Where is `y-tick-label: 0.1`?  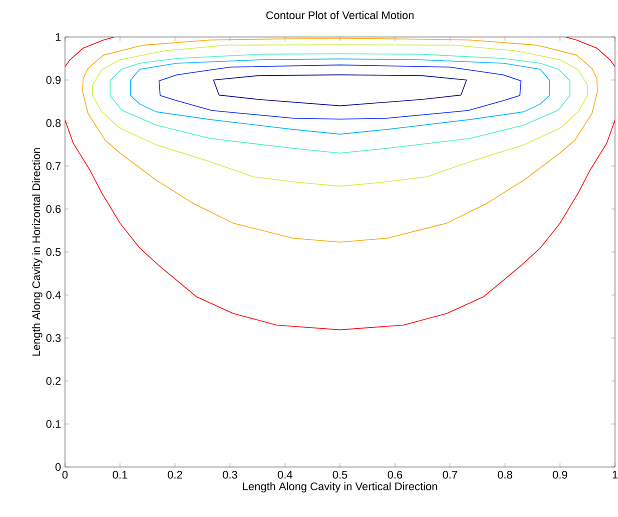 y-tick-label: 0.1 is located at coordinates (53, 424).